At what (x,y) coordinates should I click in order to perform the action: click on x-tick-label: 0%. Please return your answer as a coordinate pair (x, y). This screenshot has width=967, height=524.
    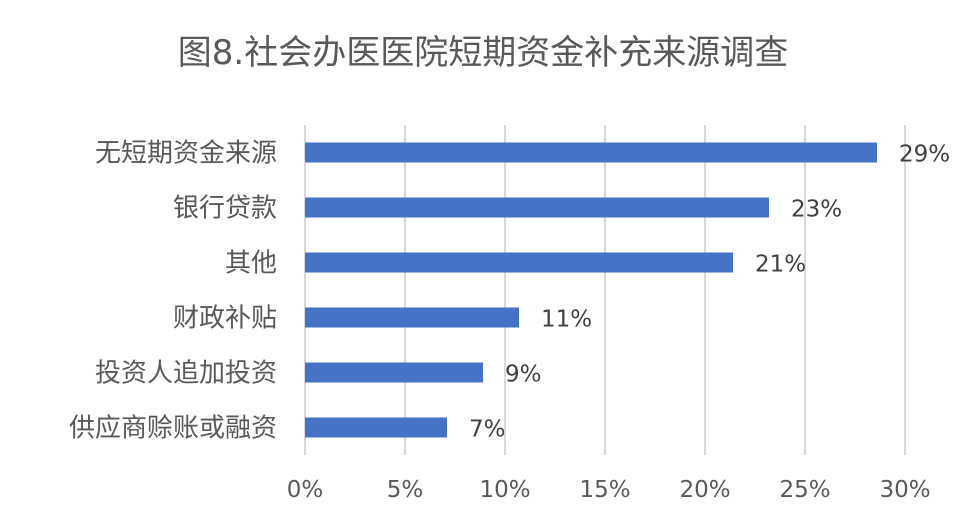
    Looking at the image, I should click on (305, 490).